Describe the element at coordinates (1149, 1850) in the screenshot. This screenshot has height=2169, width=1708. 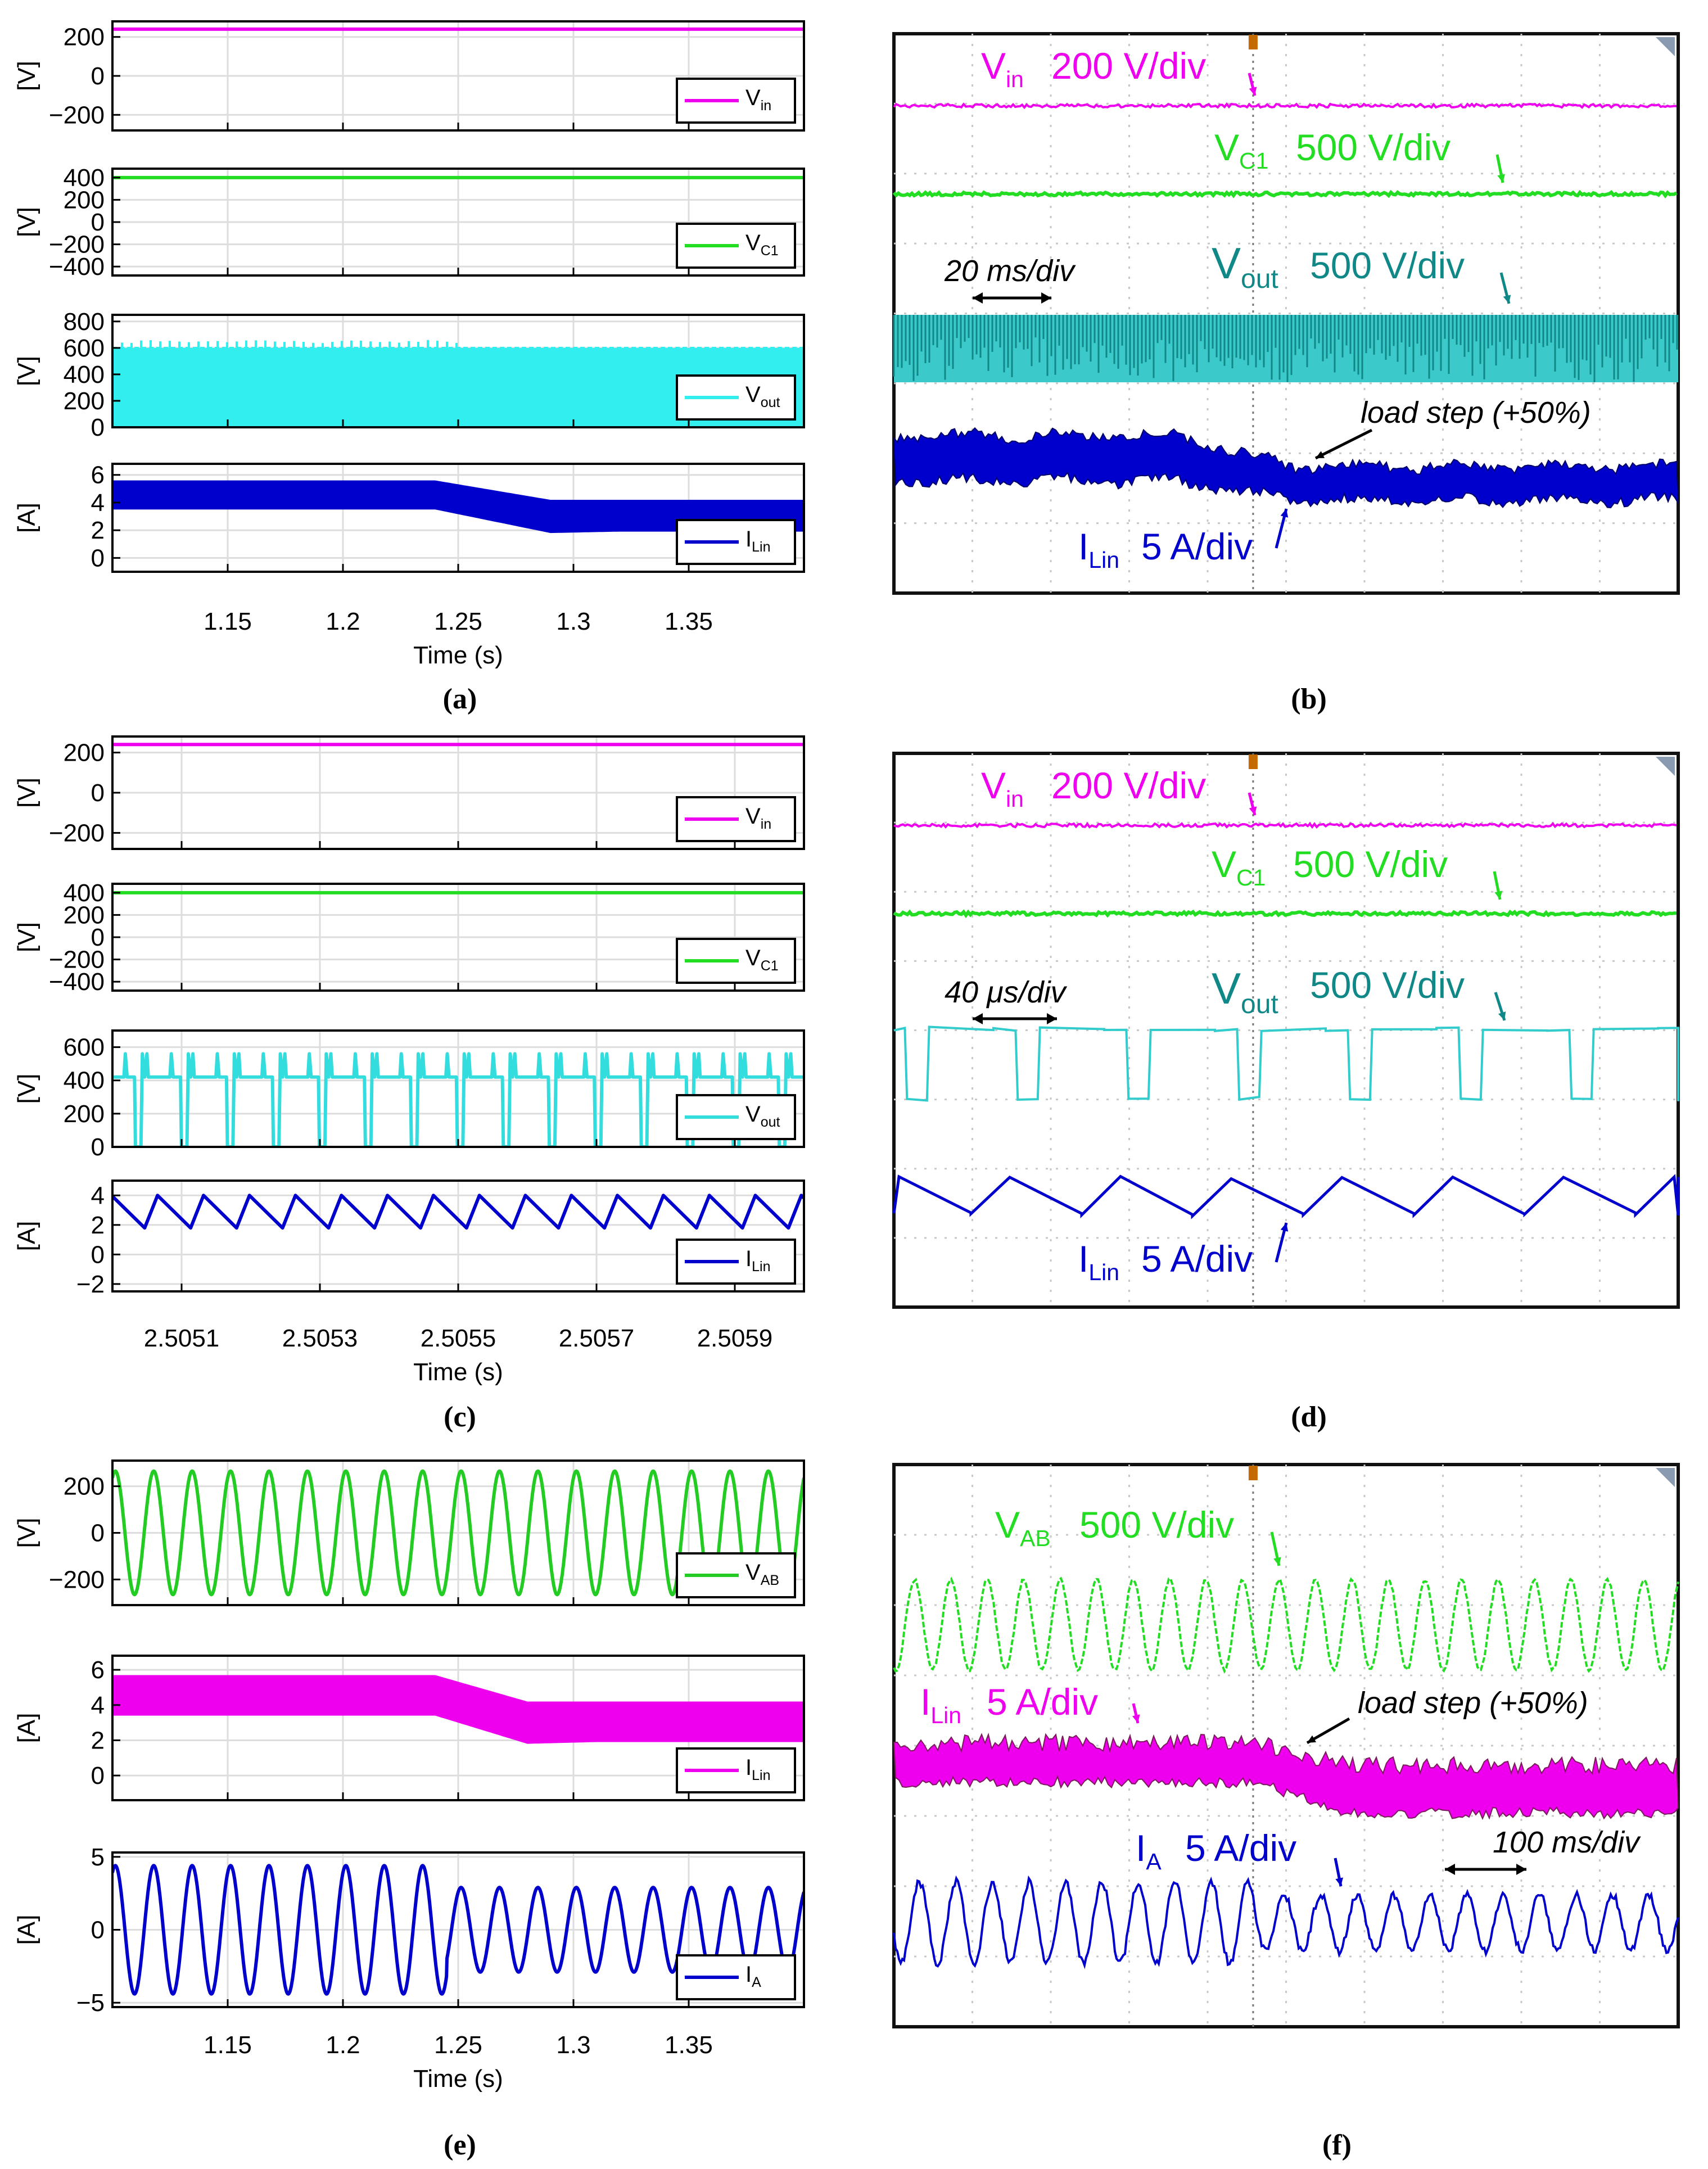
I see `label-ia: IA` at that location.